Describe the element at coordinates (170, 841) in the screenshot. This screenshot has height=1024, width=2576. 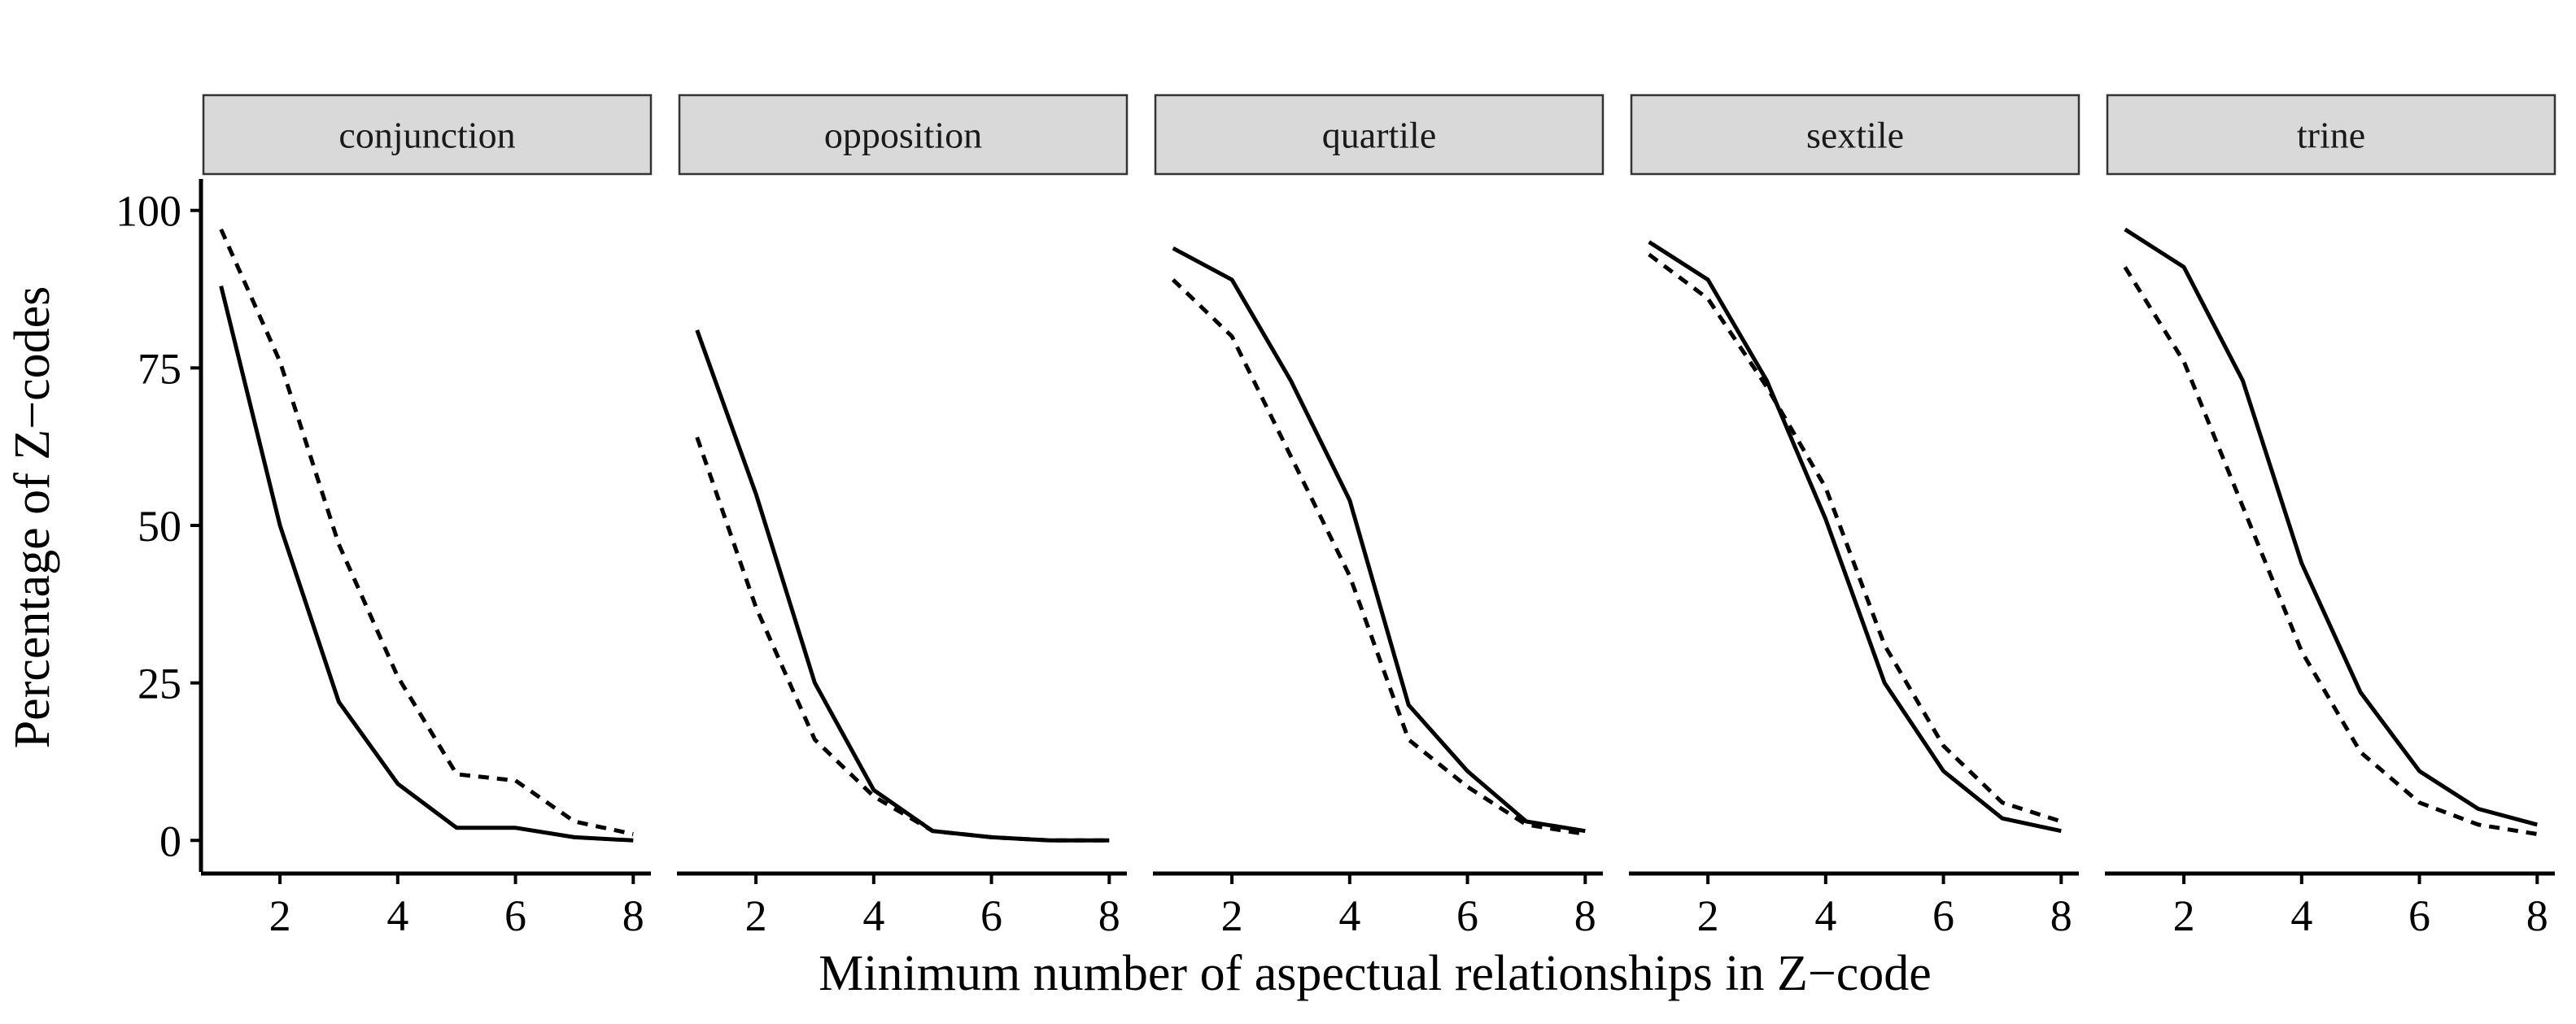
I see `y-tick-label: 0` at that location.